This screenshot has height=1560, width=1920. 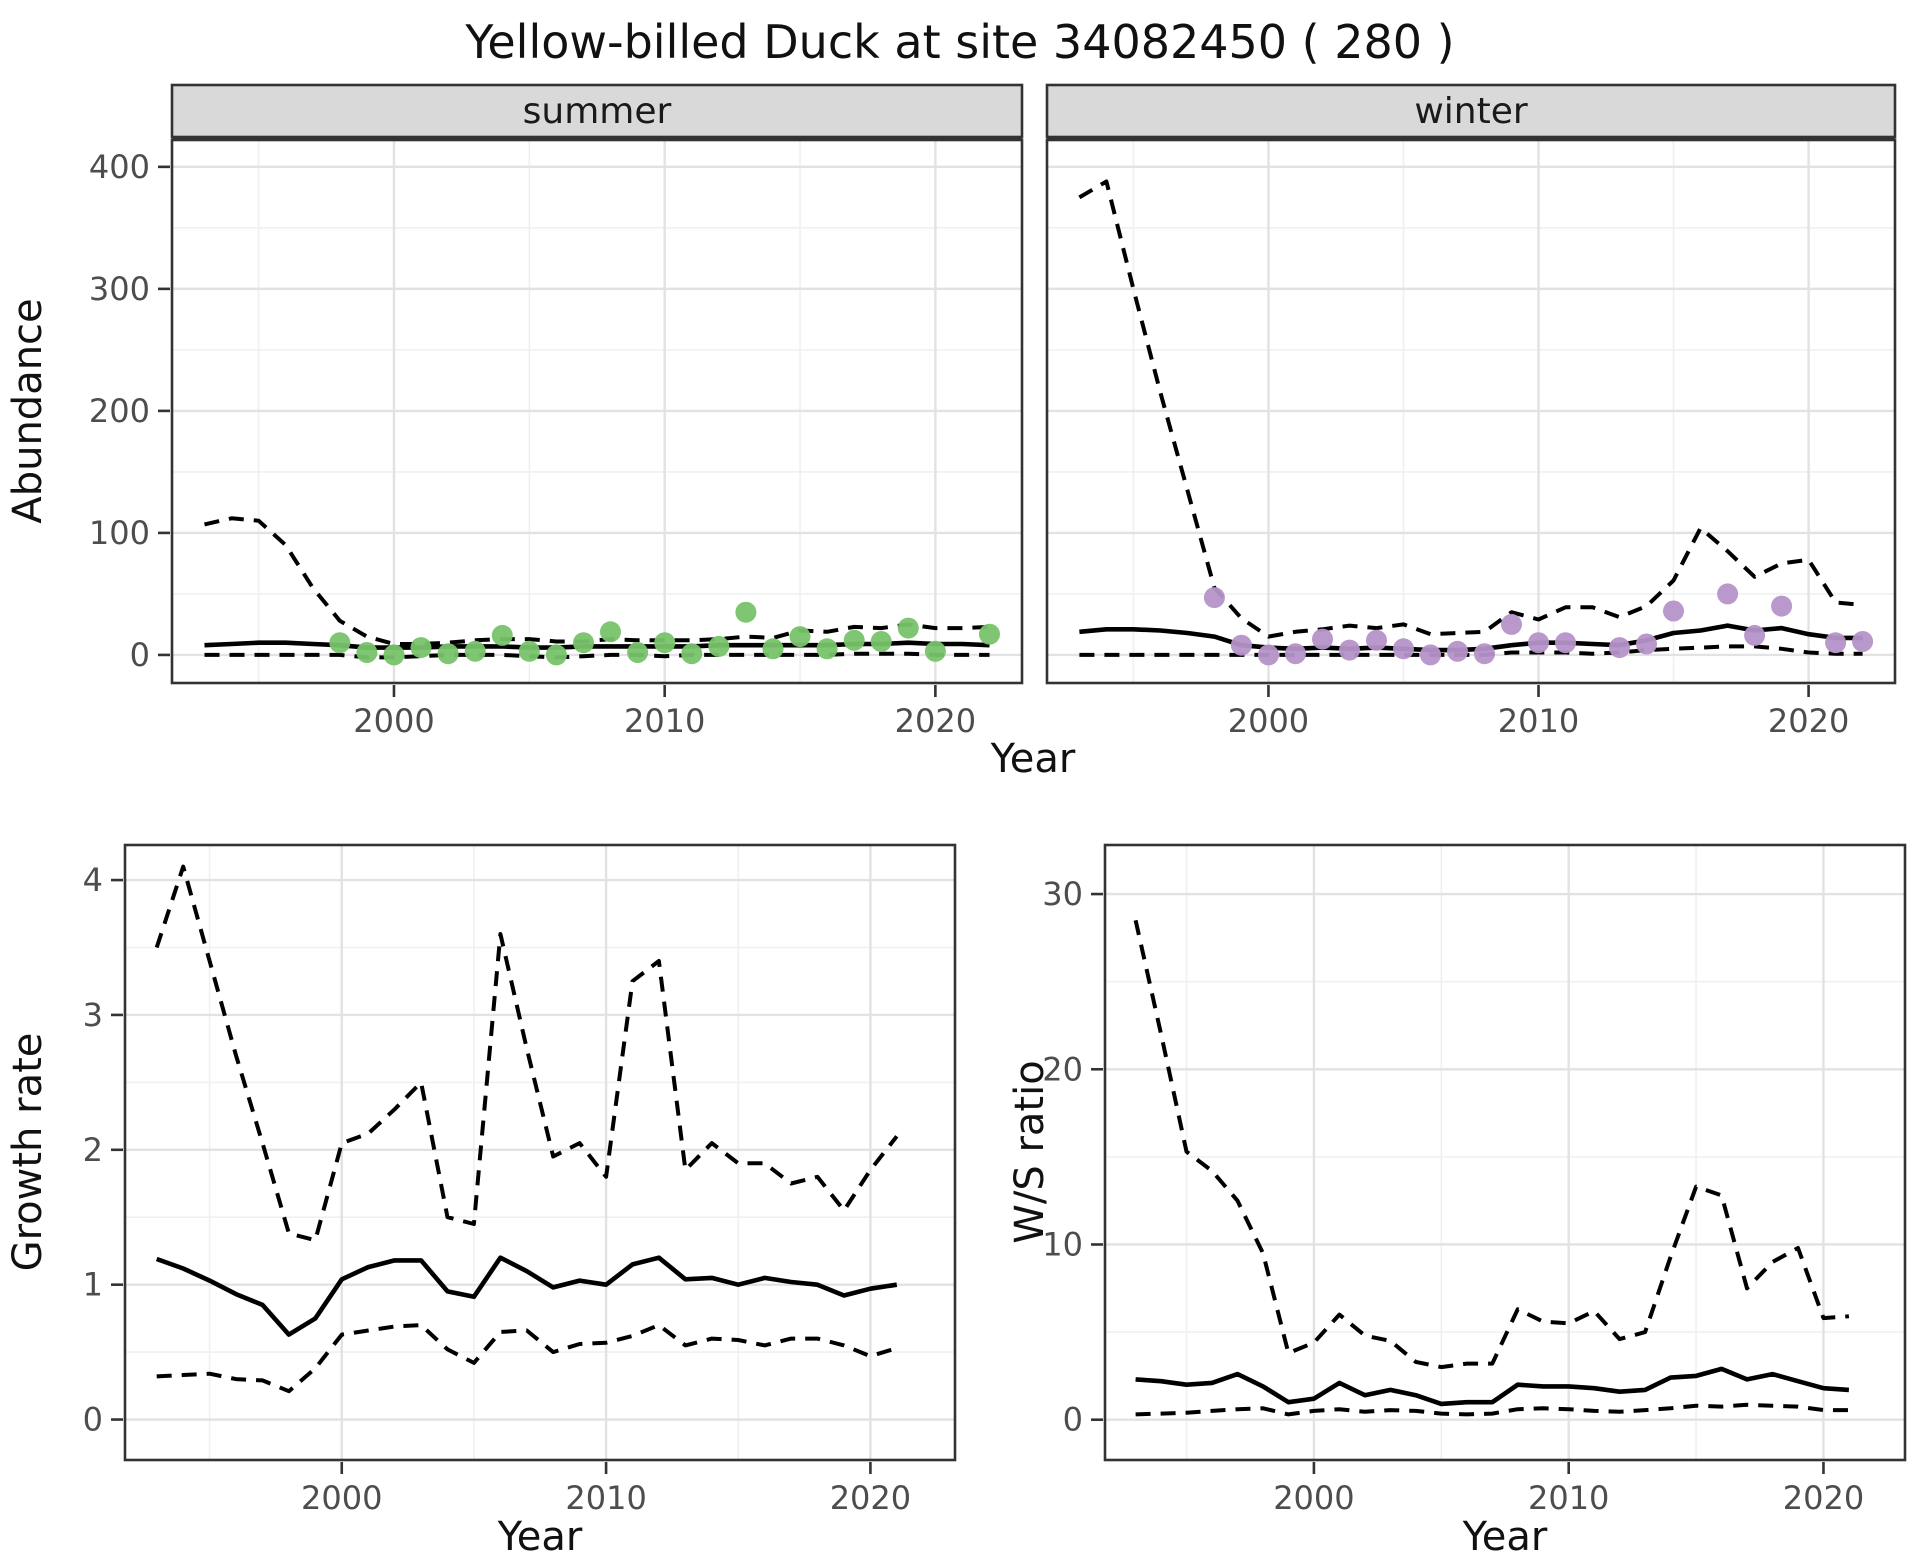 I want to click on growth-rate-x-tick-label: 2000, so click(x=341, y=1498).